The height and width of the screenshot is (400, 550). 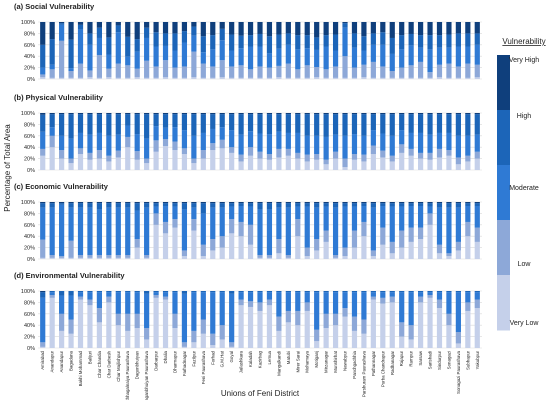 I want to click on y-tick-label: 100%, so click(x=28, y=292).